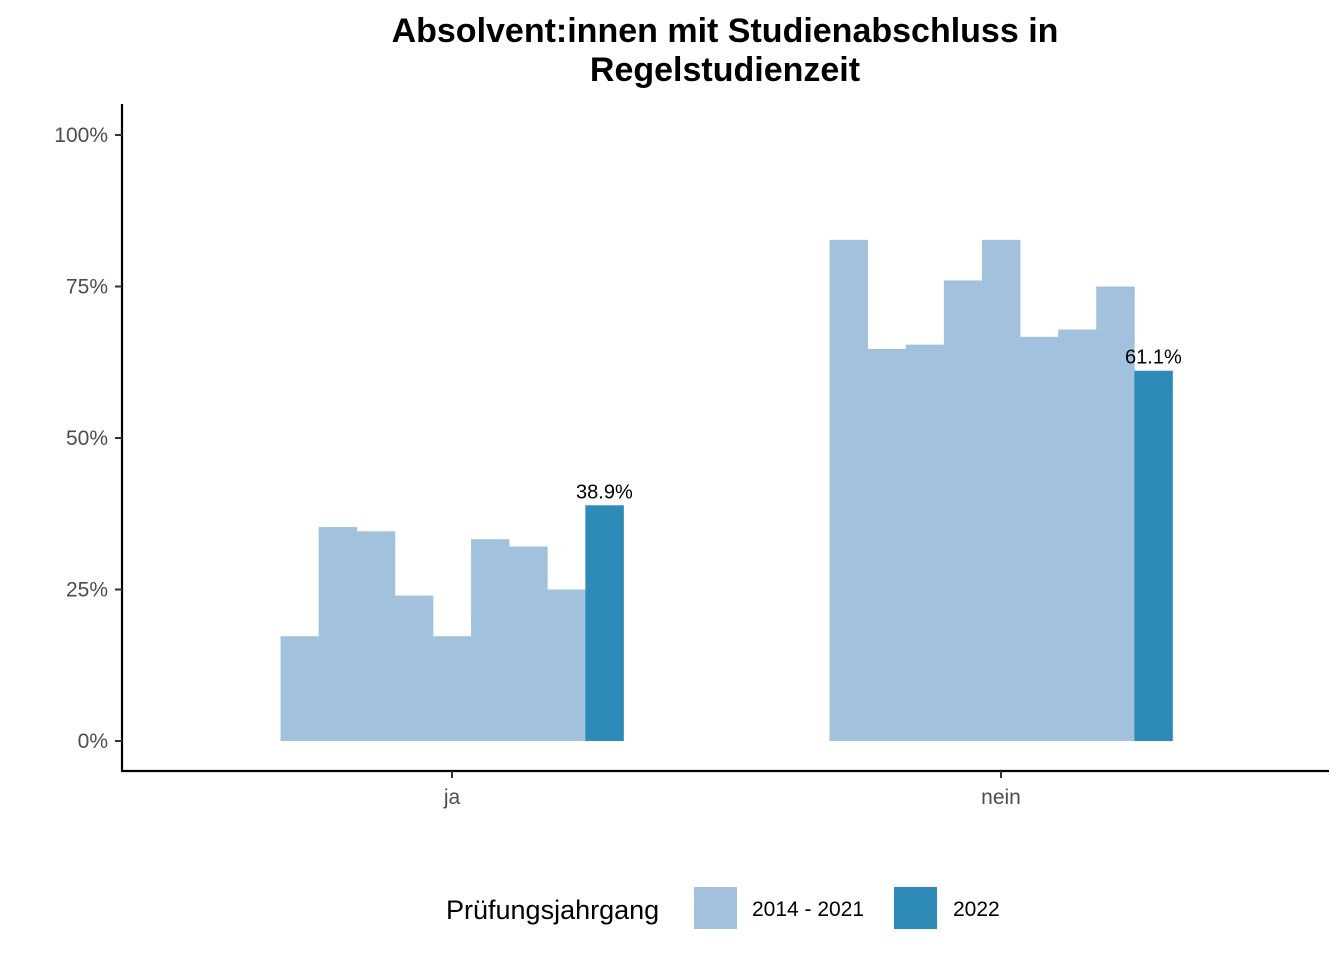  Describe the element at coordinates (604, 492) in the screenshot. I see `data-label-ja-2022: 38.9%` at that location.